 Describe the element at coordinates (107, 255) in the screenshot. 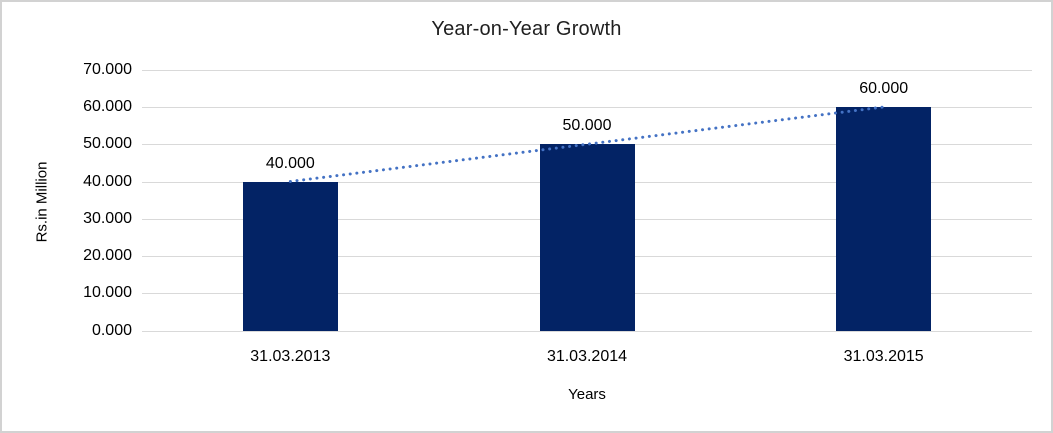

I see `y-tick-label: 20.000` at that location.